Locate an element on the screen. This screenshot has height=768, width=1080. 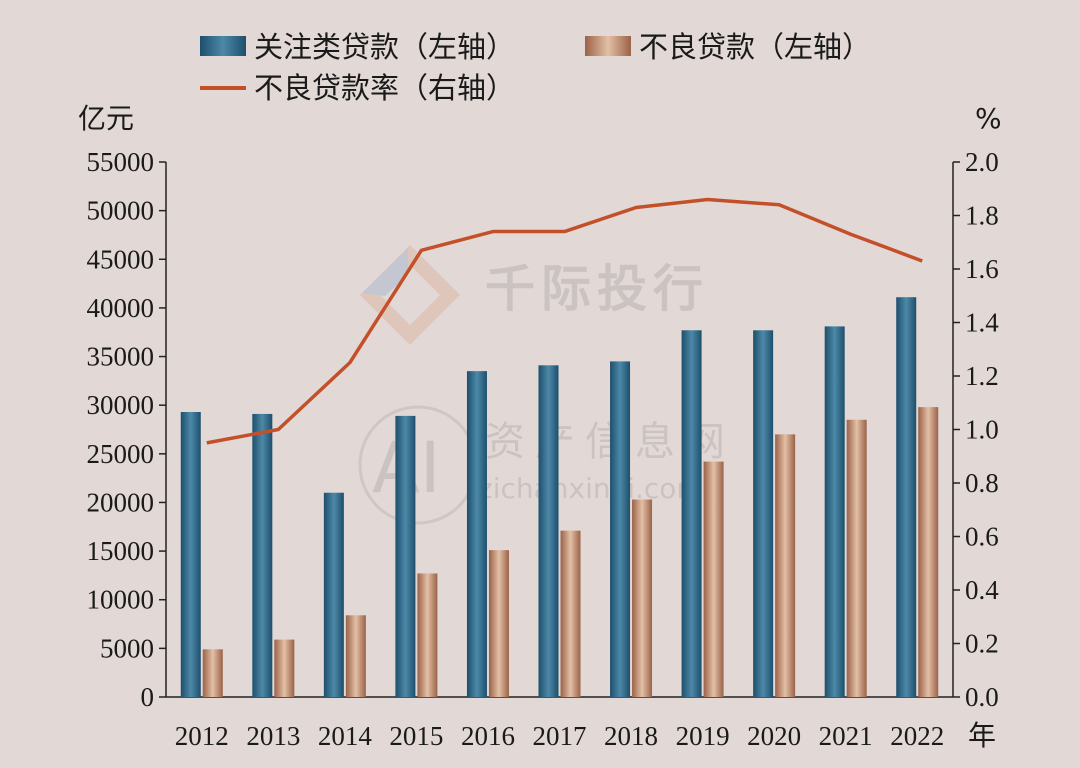
legend-label-1: 不良贷款（左轴） is located at coordinates (755, 47).